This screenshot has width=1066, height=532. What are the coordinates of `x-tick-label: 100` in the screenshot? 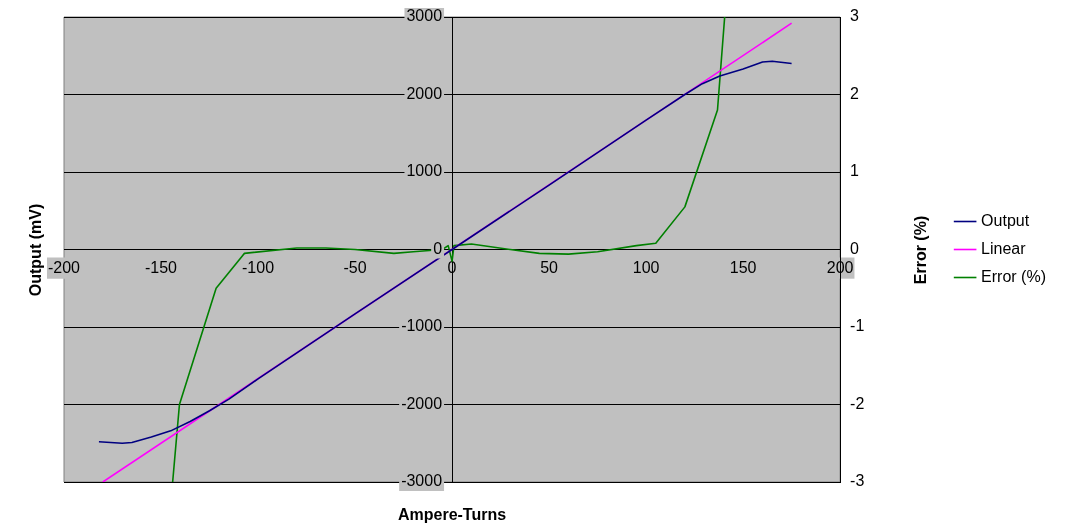 It's located at (646, 267).